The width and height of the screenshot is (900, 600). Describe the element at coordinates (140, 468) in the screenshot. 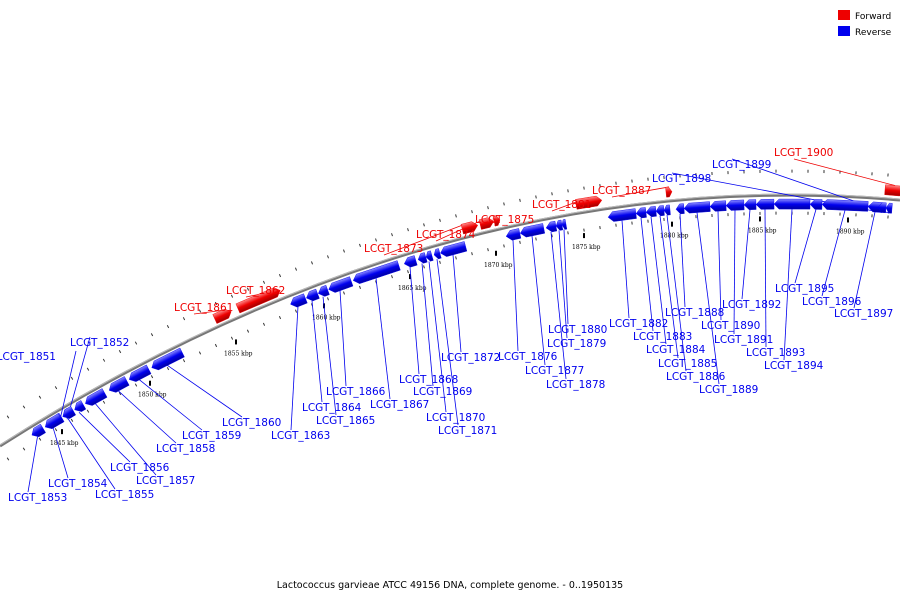

I see `gene-label: LCGT_1856` at that location.